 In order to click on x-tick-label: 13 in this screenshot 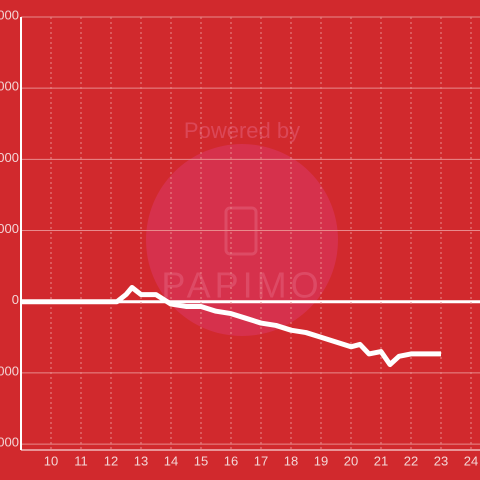, I will do `click(141, 460)`.